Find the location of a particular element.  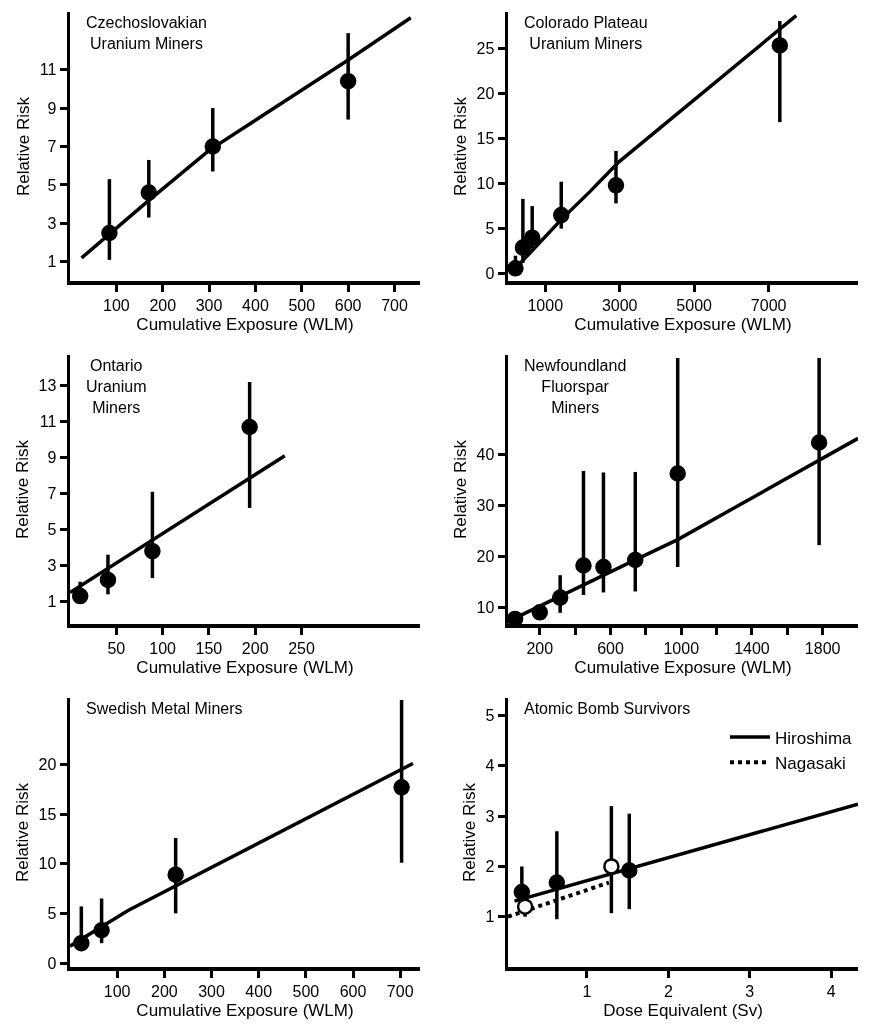

text: Newfoundland Fluorspar Miners is located at coordinates (575, 386).